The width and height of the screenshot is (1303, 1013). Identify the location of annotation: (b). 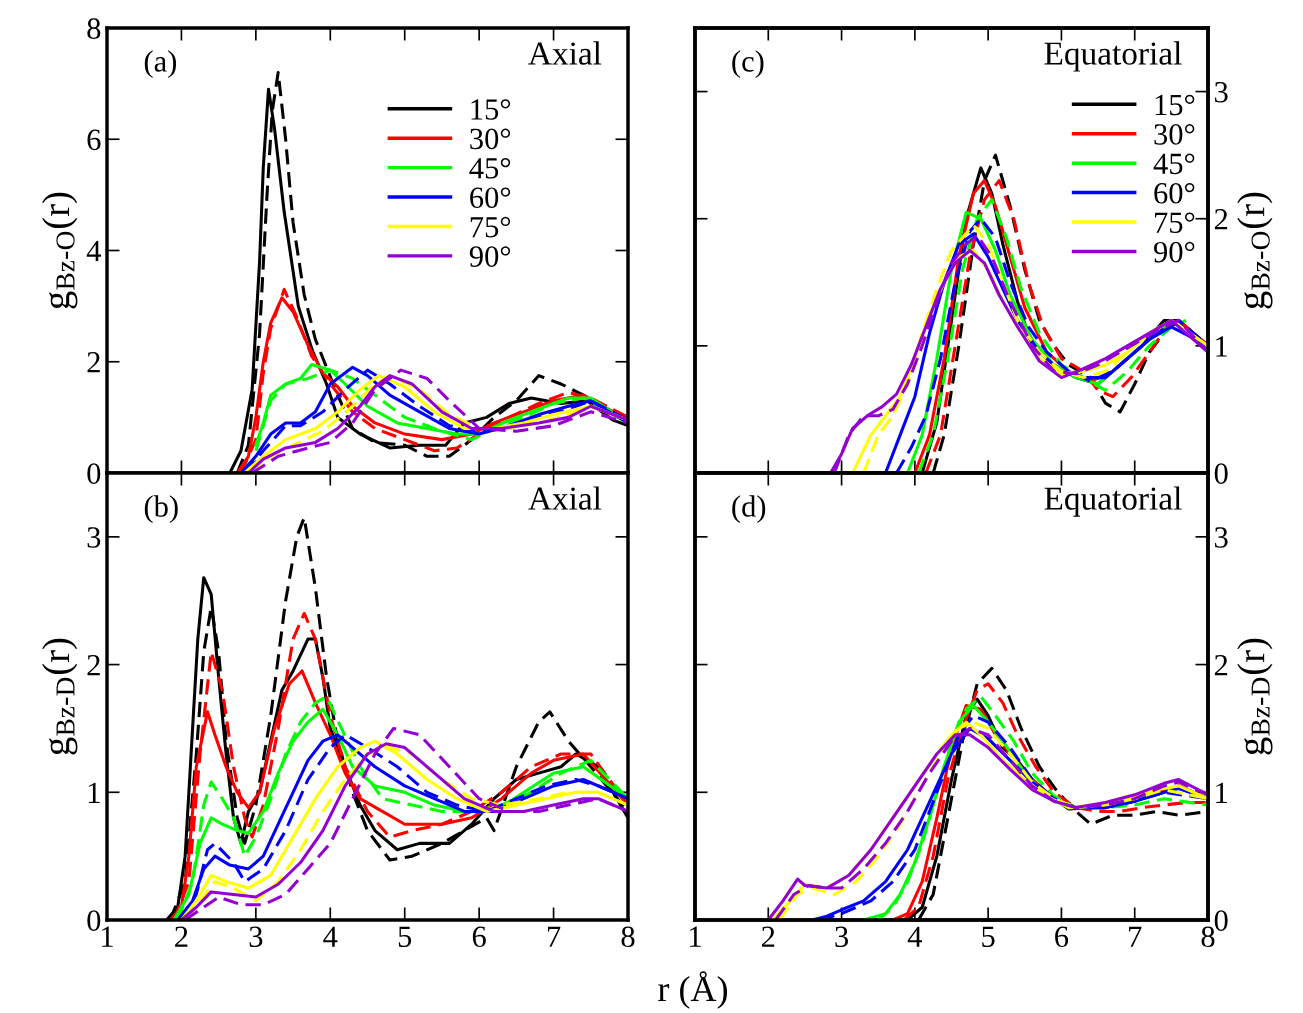
(161, 509).